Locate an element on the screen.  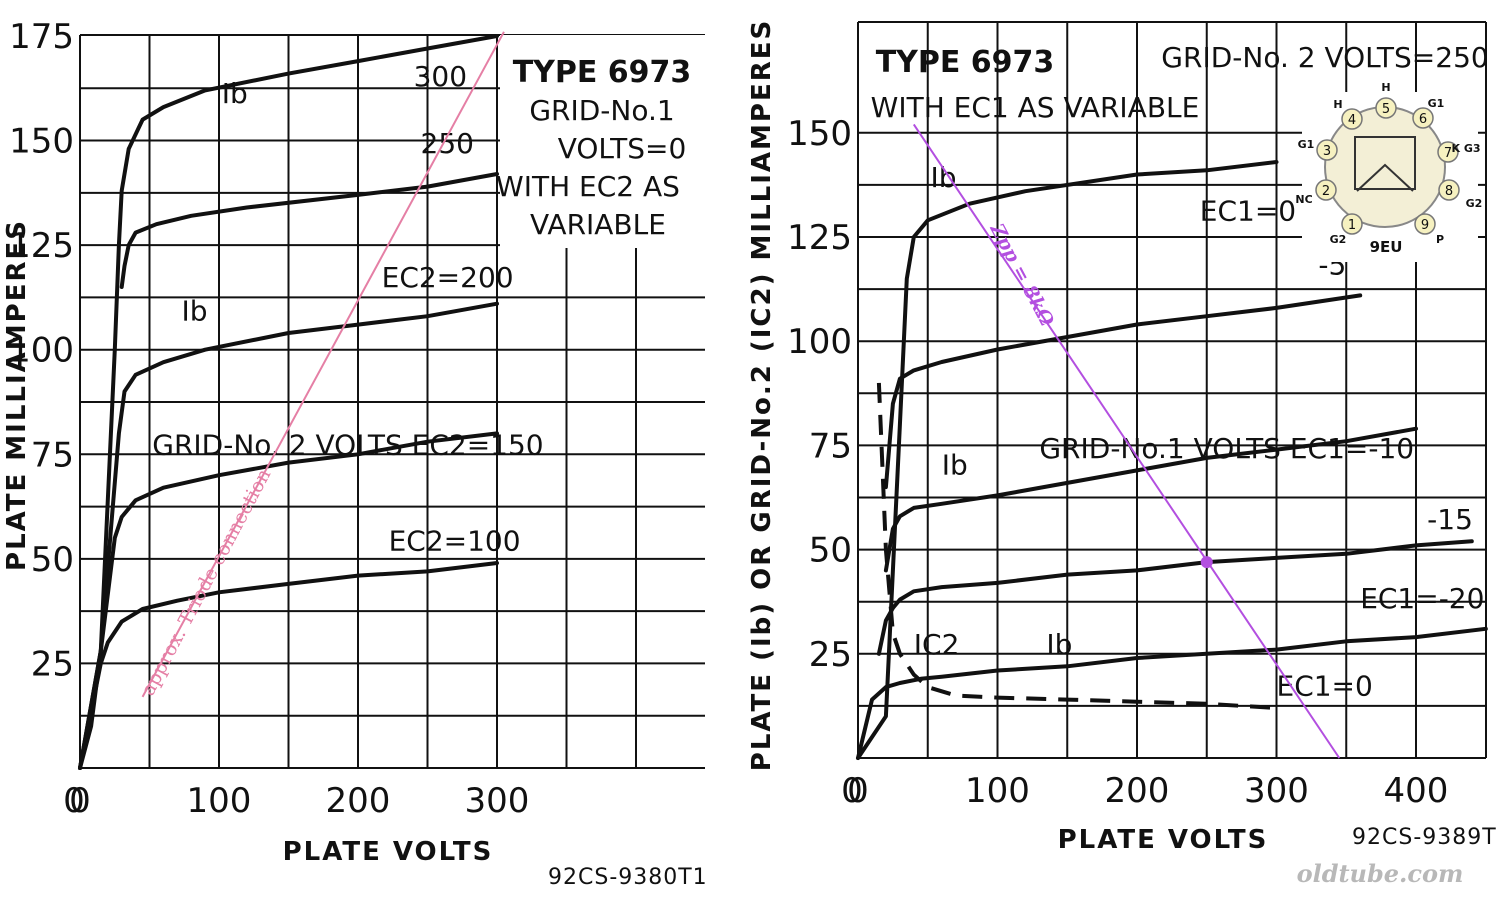
pin-number: 9 is located at coordinates (1425, 225).